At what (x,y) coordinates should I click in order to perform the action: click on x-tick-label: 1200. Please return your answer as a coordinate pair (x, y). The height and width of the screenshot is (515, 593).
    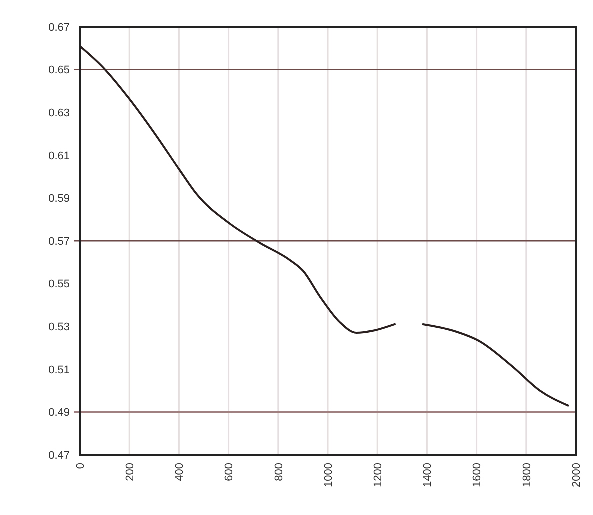
    Looking at the image, I should click on (378, 475).